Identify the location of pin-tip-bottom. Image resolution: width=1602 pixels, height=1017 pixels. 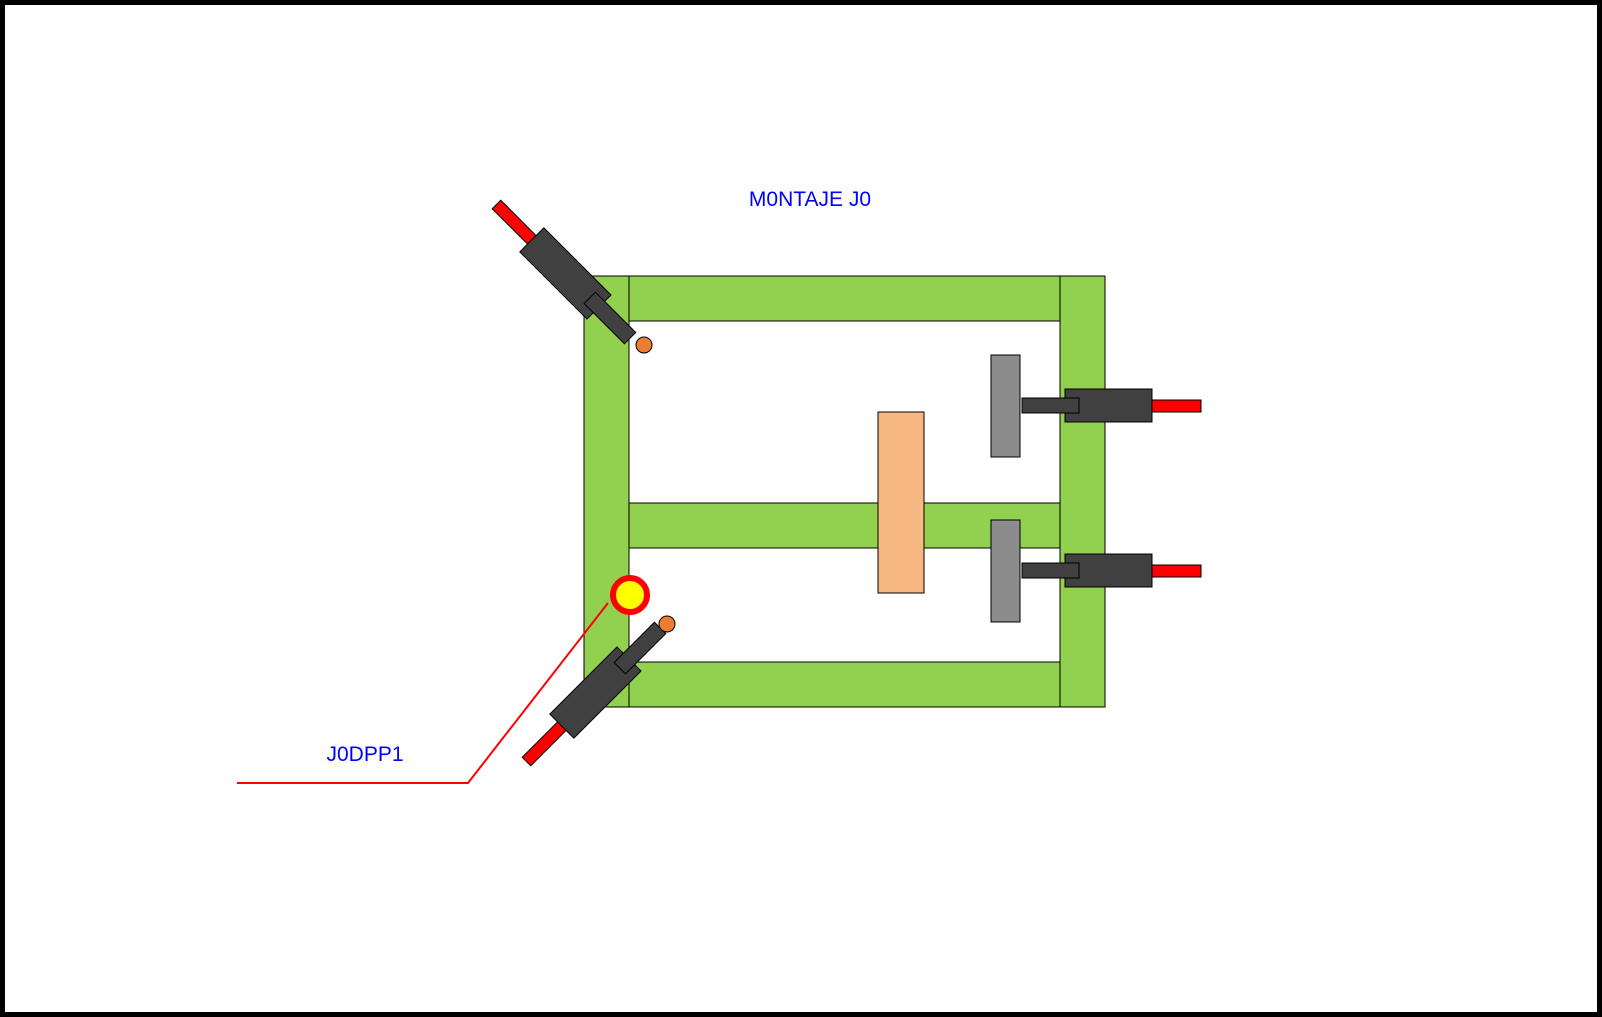
(667, 624).